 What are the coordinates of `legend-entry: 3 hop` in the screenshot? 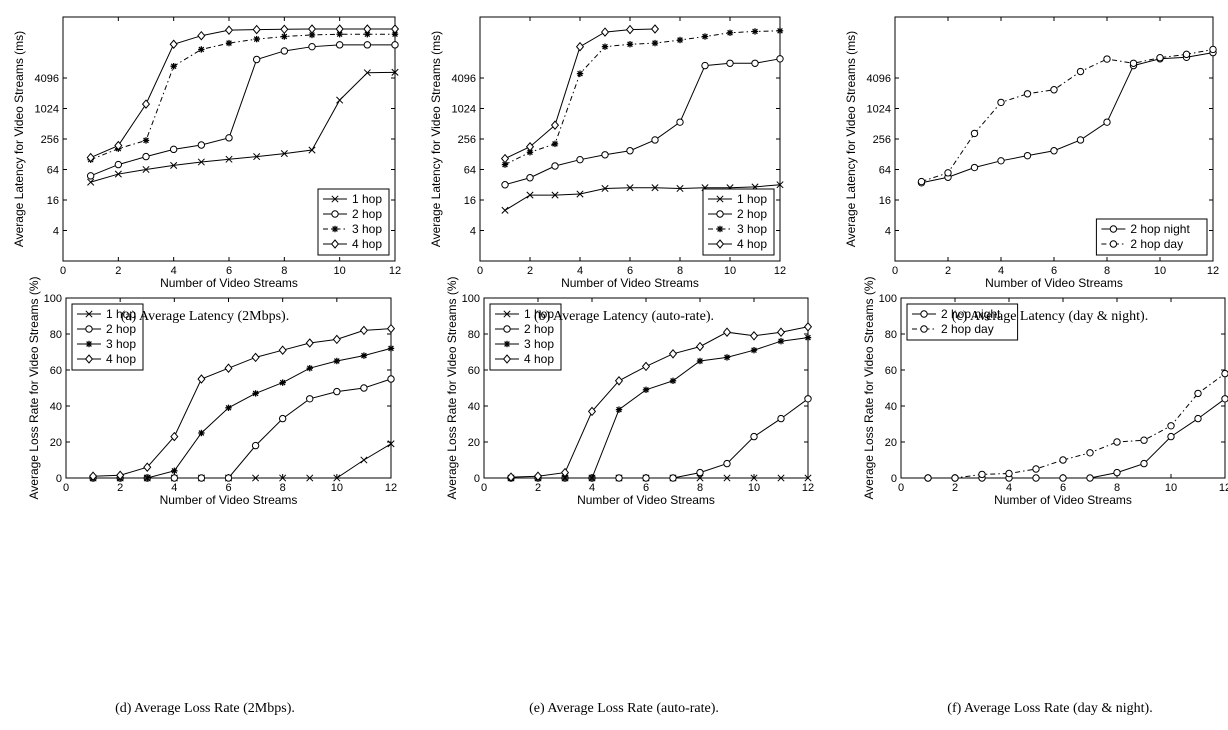 It's located at (752, 229).